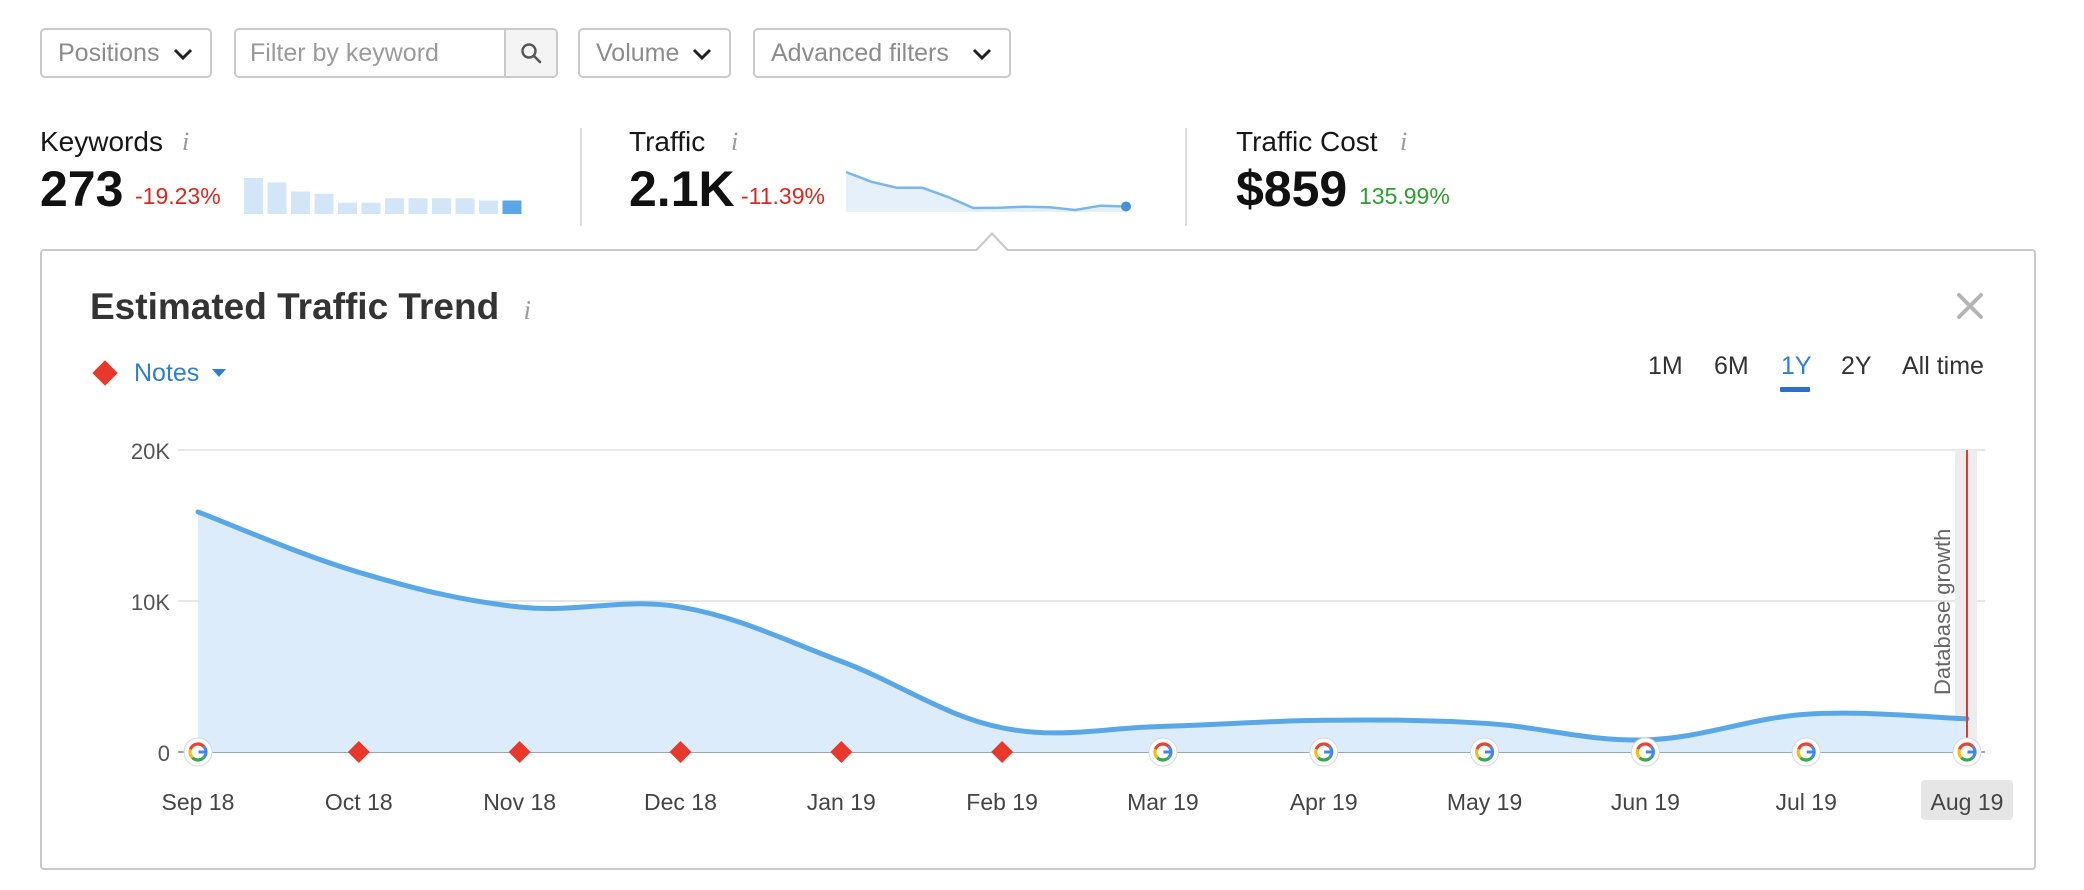  I want to click on panel-title-text: Estimated Traffic Trend, so click(295, 306).